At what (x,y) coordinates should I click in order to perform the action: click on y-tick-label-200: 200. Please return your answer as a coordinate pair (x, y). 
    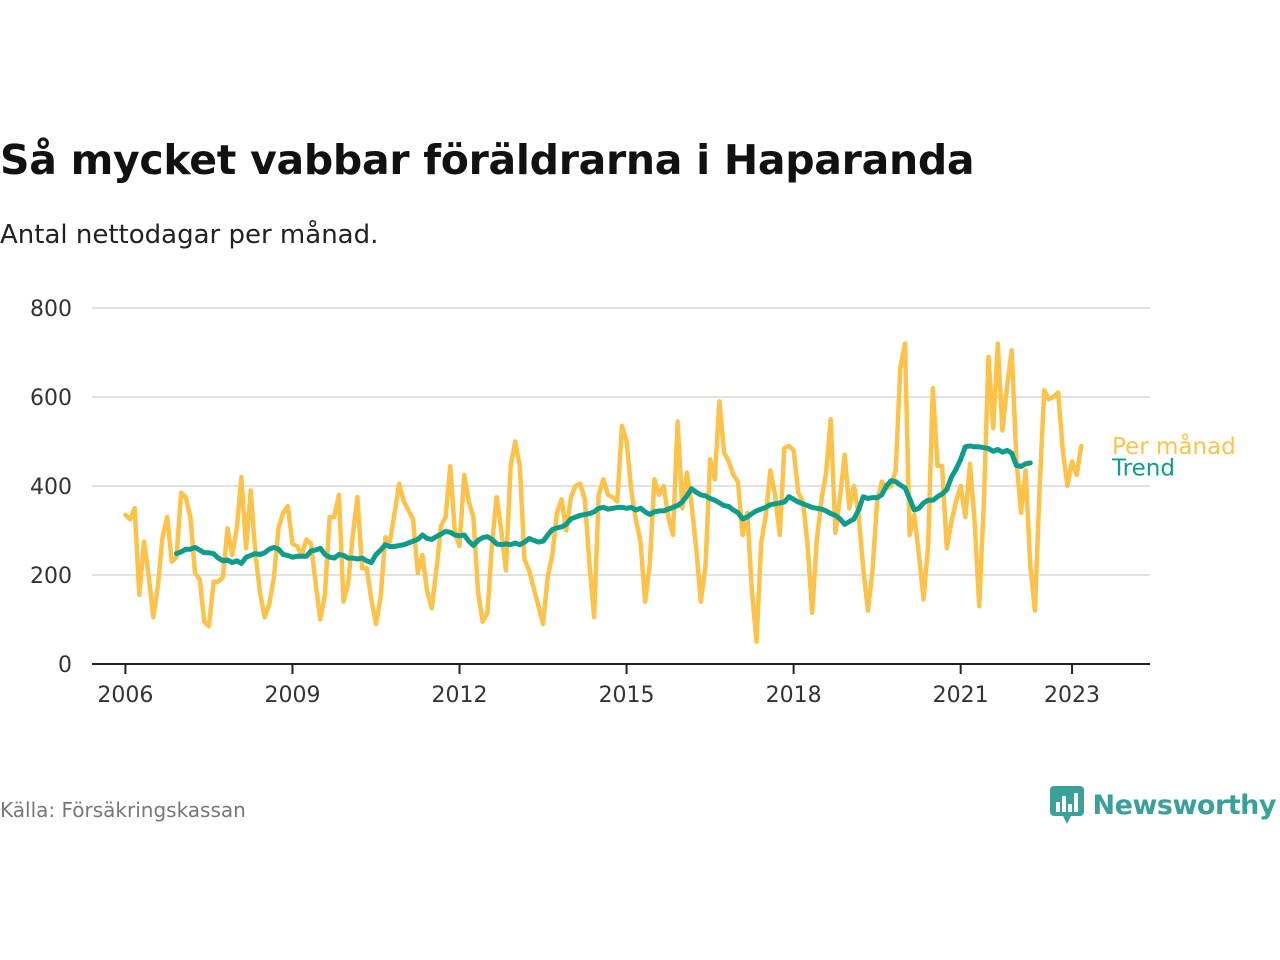
    Looking at the image, I should click on (51, 576).